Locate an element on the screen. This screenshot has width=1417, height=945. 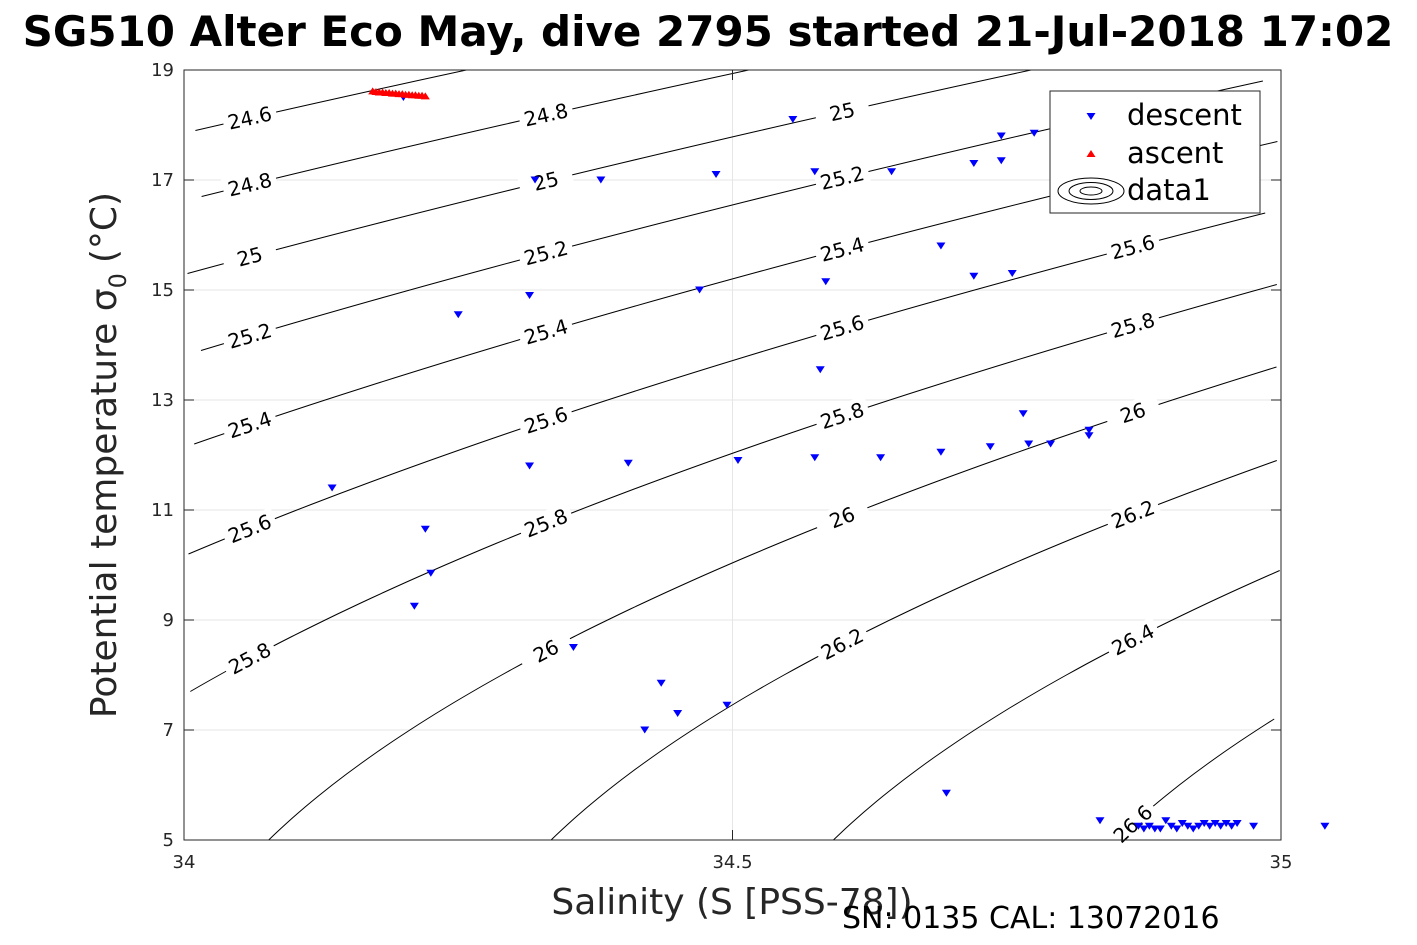
legend-box is located at coordinates (1155, 152).